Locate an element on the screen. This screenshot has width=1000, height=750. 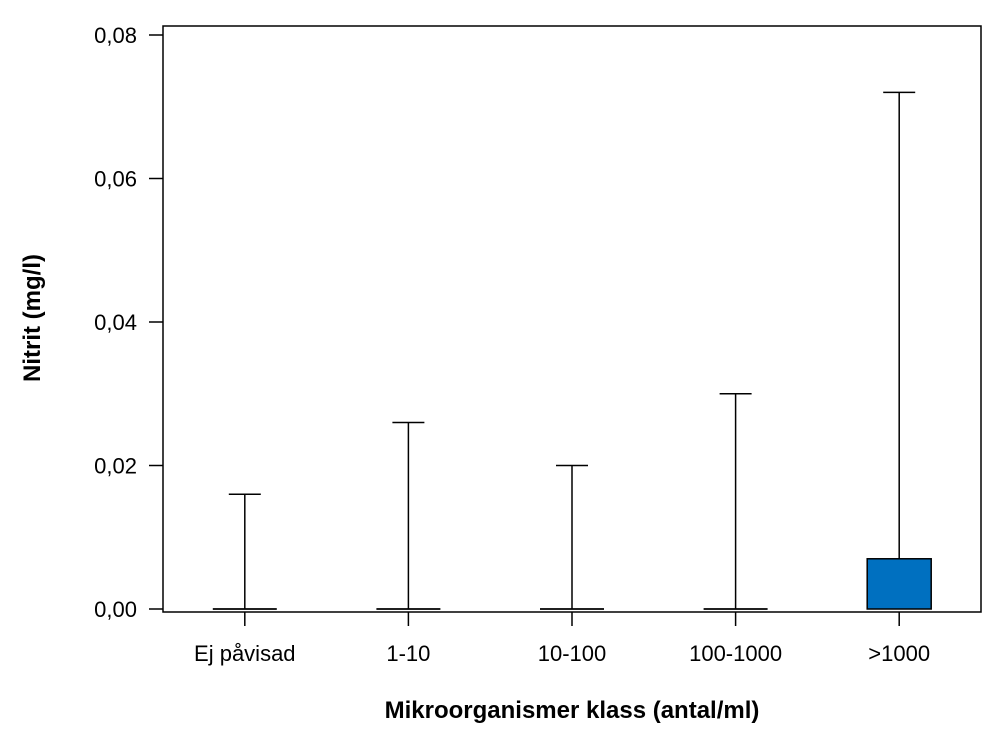
x-axis: Ej påvisad 1-10 10-100 100-1000 >1000 is located at coordinates (562, 639).